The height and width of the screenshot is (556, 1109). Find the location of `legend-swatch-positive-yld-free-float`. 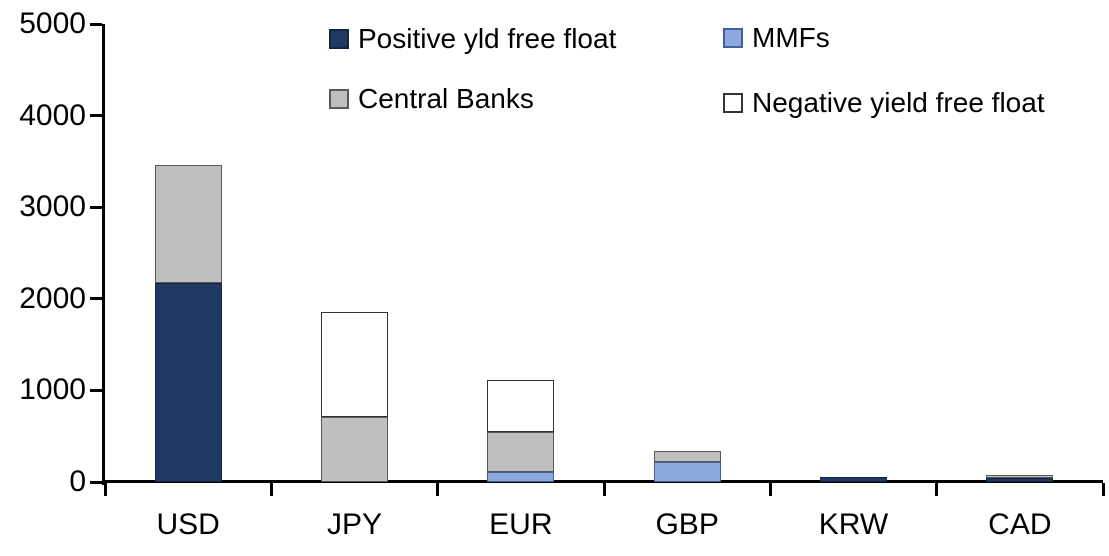

legend-swatch-positive-yld-free-float is located at coordinates (339, 39).